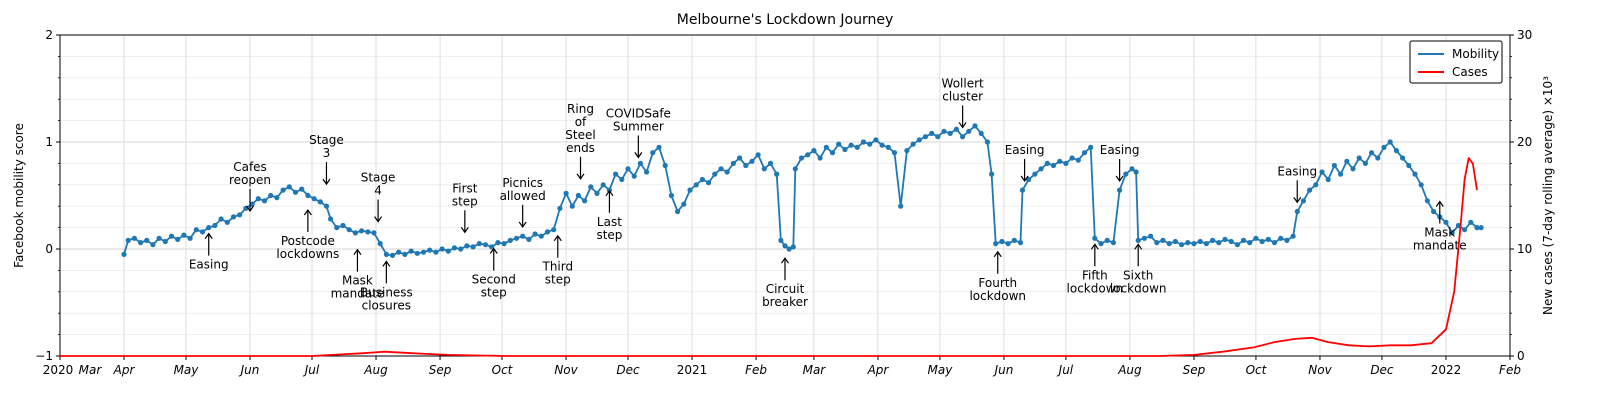 This screenshot has height=404, width=1600. What do you see at coordinates (1320, 370) in the screenshot?
I see `x-tick-label: Nov` at bounding box center [1320, 370].